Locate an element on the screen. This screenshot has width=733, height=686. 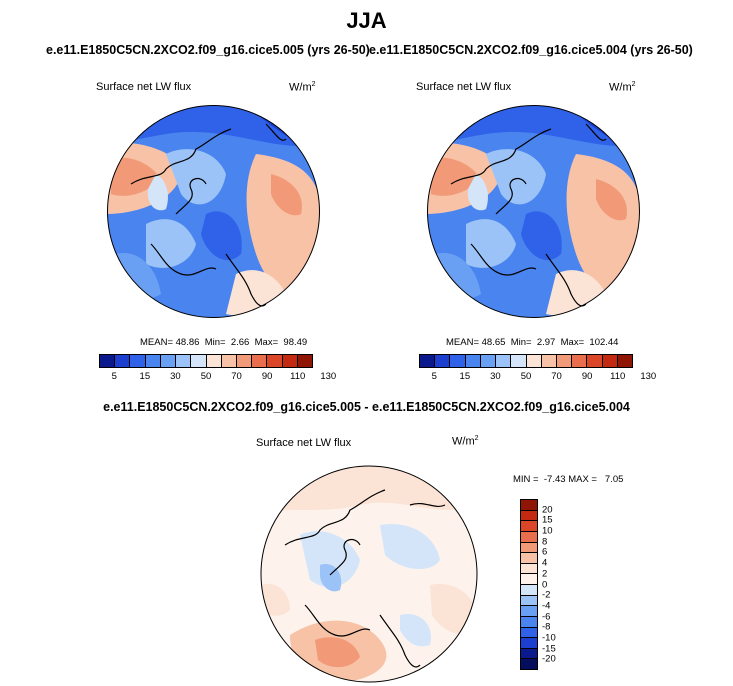
left-colorbar is located at coordinates (206, 361).